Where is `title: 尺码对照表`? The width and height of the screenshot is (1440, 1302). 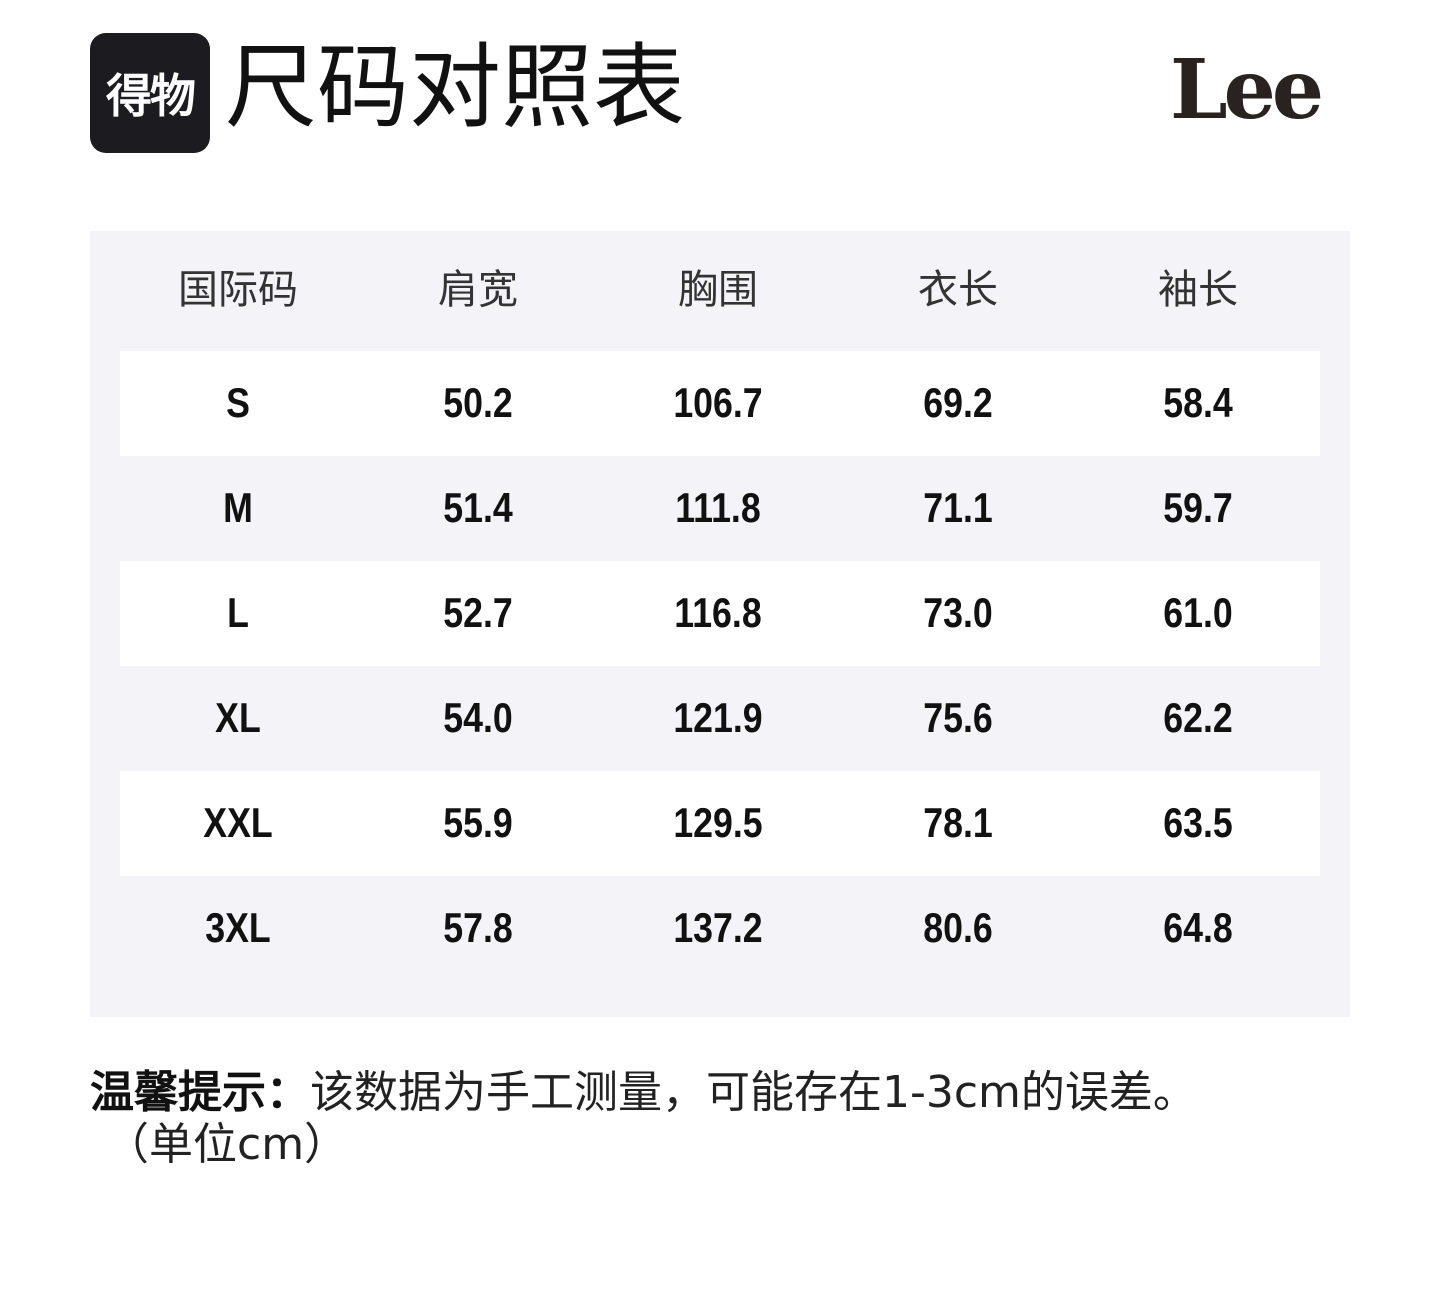
title: 尺码对照表 is located at coordinates (455, 87).